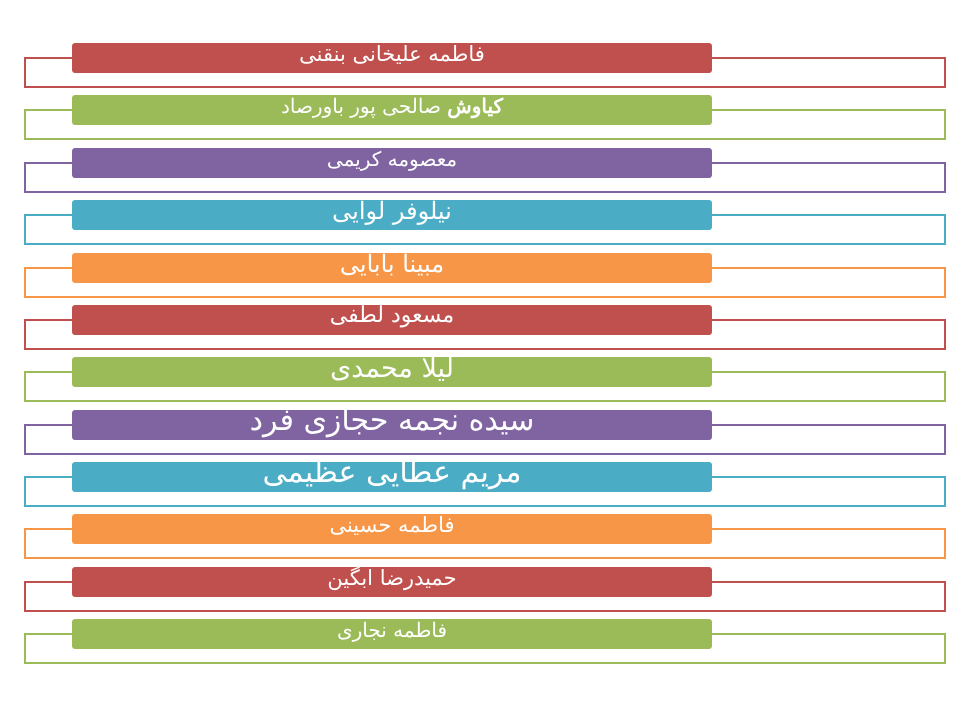 Image resolution: width=960 pixels, height=720 pixels. I want to click on item-name: سیده نجمه حجازی فرد, so click(392, 424).